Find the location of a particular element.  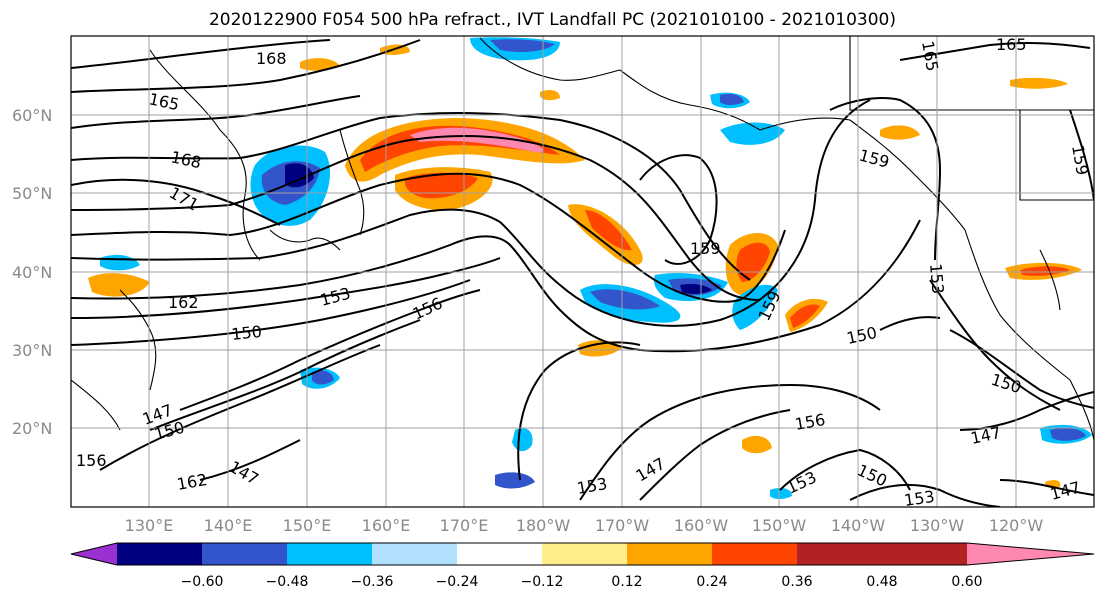

colorbar-high-tip is located at coordinates (1030, 554).